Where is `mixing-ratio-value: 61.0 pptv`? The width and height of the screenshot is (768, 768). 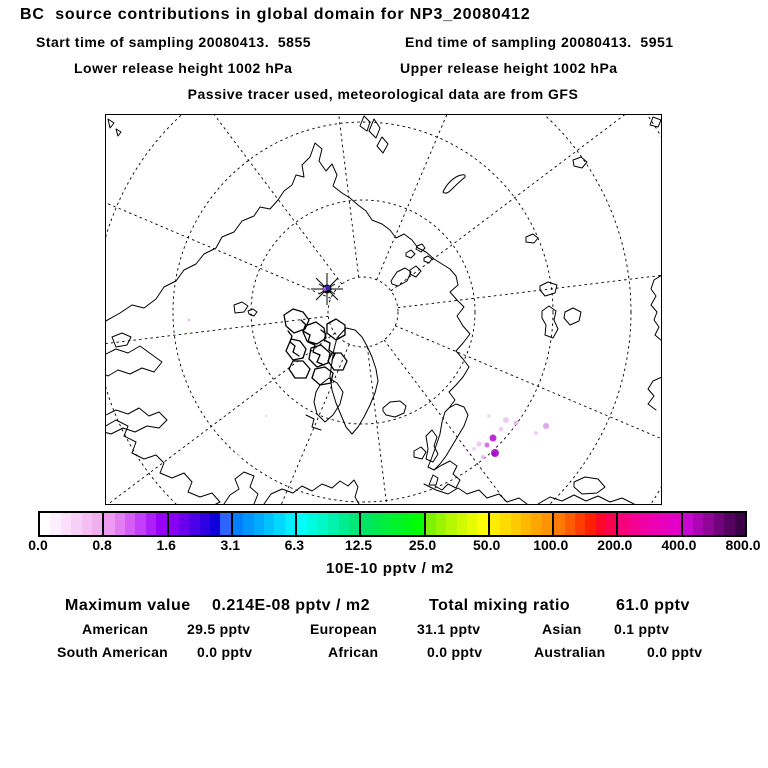 mixing-ratio-value: 61.0 pptv is located at coordinates (653, 605).